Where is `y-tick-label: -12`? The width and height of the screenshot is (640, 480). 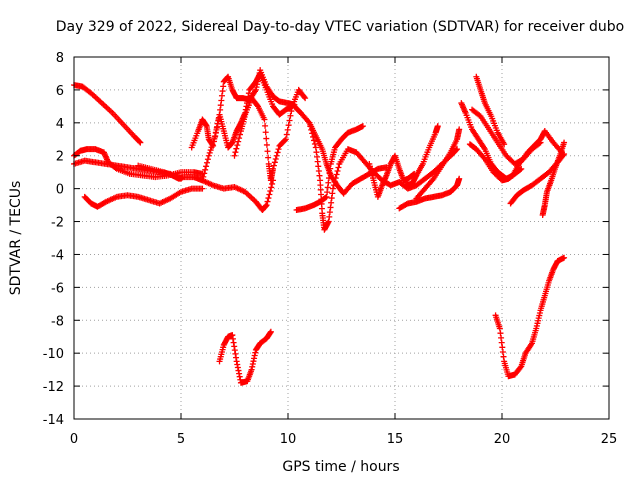
y-tick-label: -12 is located at coordinates (53, 387).